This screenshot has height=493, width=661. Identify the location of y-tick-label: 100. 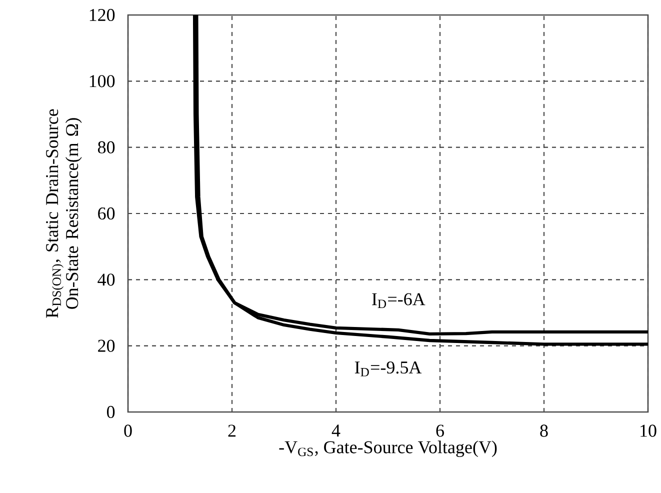
(102, 81).